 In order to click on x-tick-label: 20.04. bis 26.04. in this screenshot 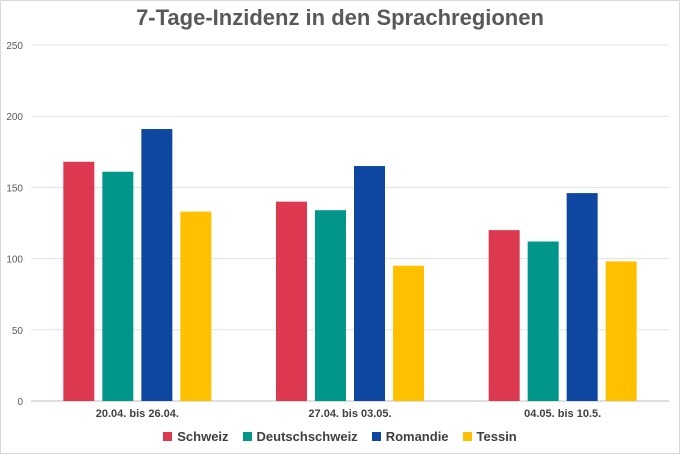, I will do `click(137, 414)`.